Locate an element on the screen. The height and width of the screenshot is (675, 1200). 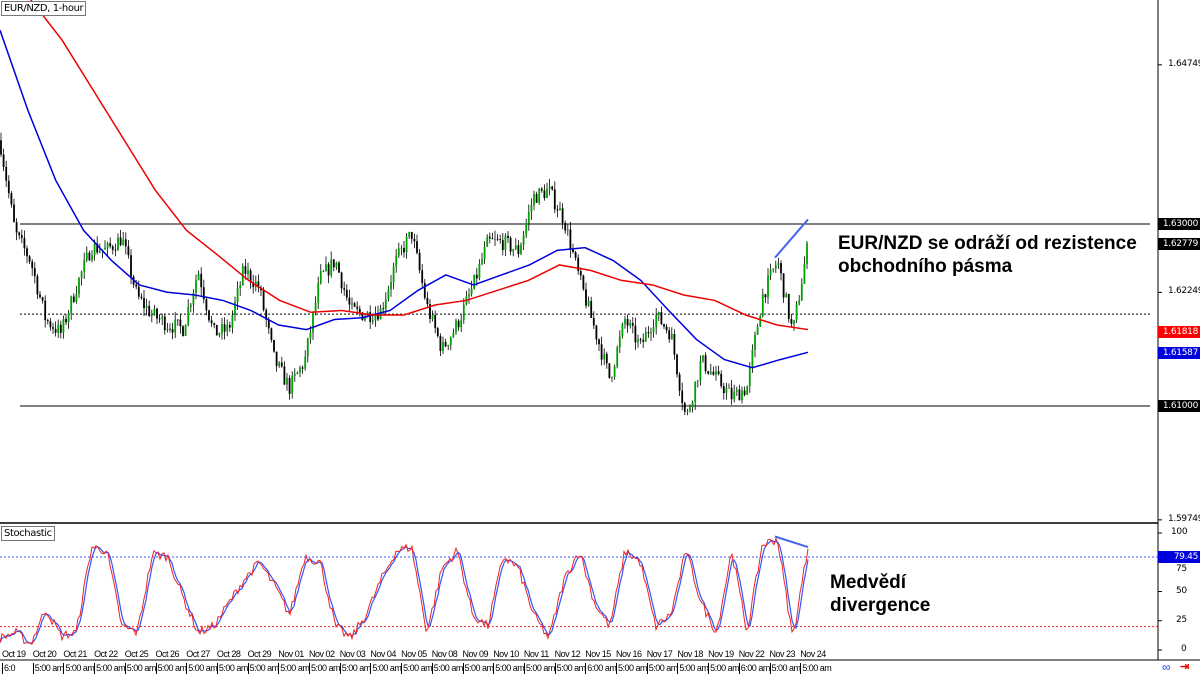
date-label: Nov 18 is located at coordinates (690, 654).